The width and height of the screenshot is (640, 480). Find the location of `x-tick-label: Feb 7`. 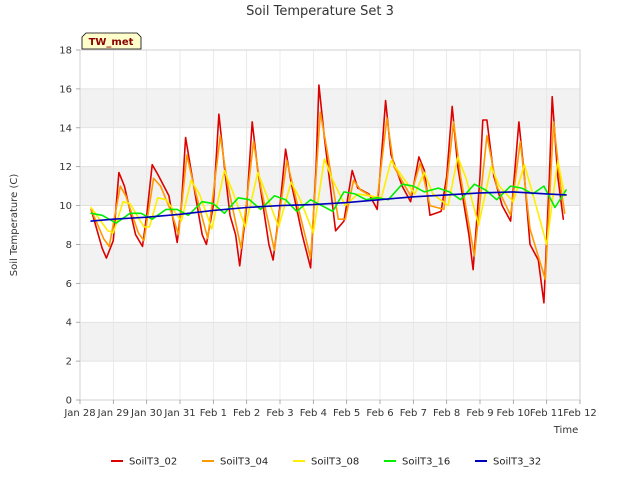

x-tick-label: Feb 7 is located at coordinates (413, 413).